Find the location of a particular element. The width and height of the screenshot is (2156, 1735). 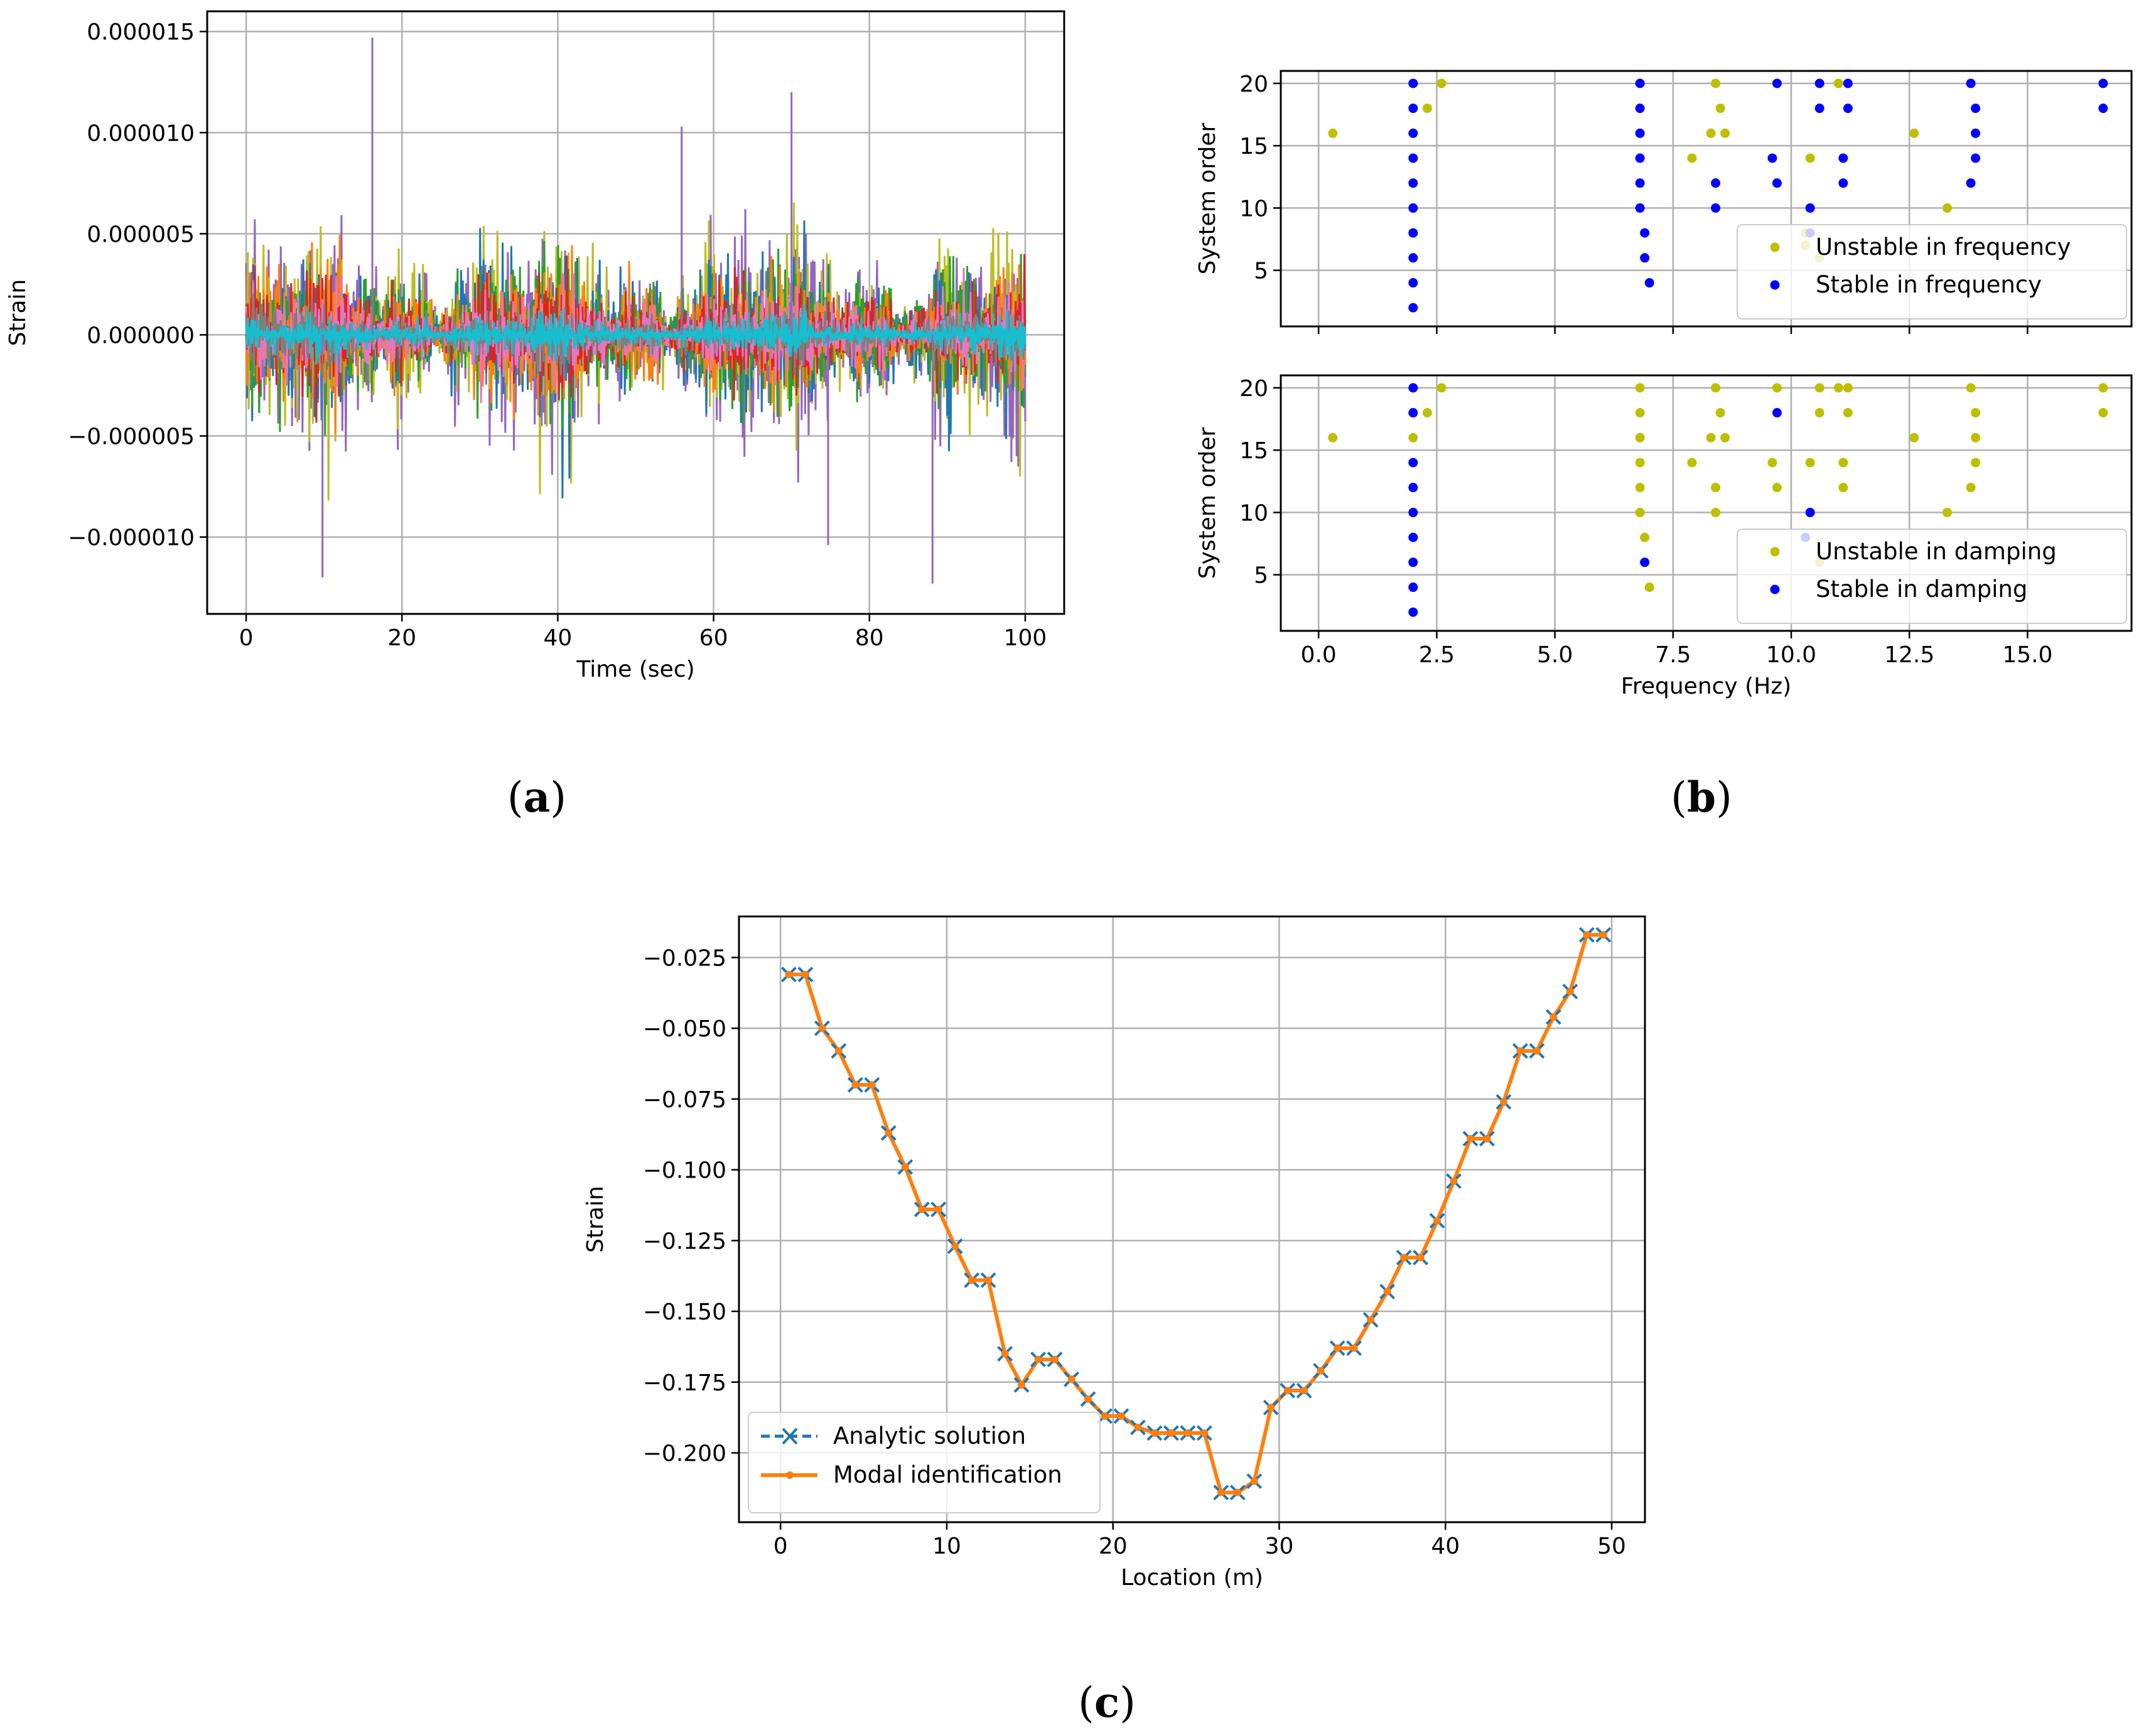

y-tick-label: −0.100 is located at coordinates (685, 1171).